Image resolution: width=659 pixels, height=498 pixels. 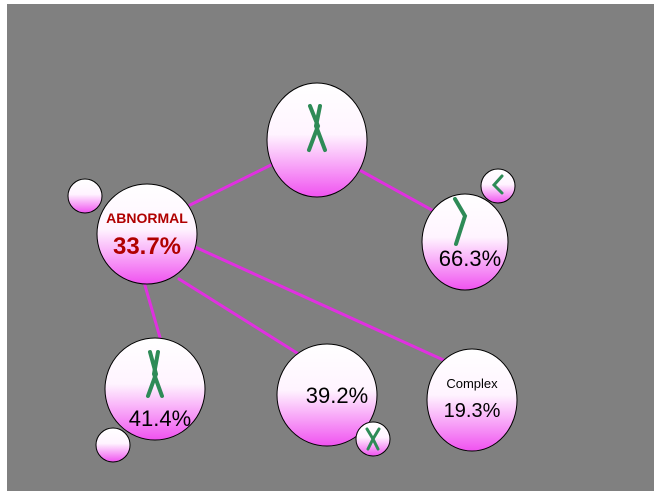 I want to click on connector-abnormal-bottom-middle, so click(x=238, y=316).